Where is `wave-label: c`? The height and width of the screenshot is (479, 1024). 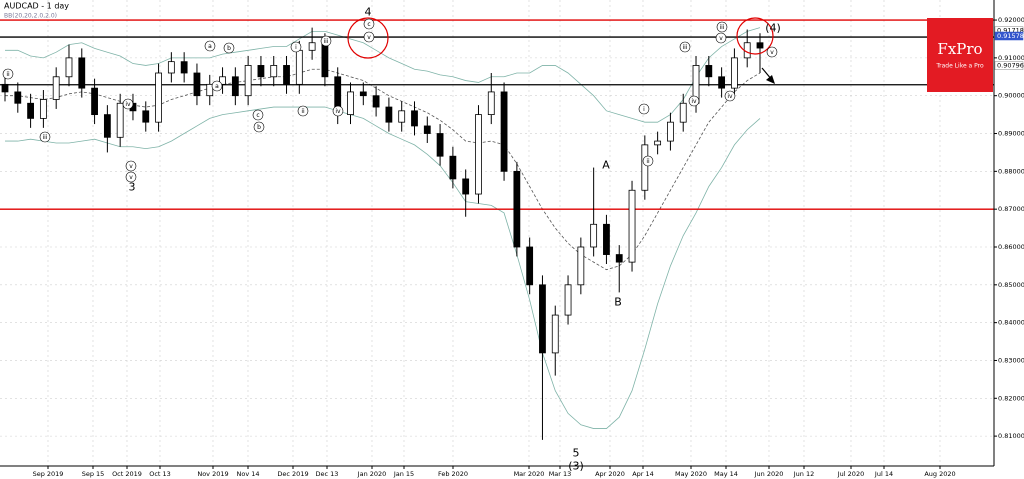 wave-label: c is located at coordinates (257, 115).